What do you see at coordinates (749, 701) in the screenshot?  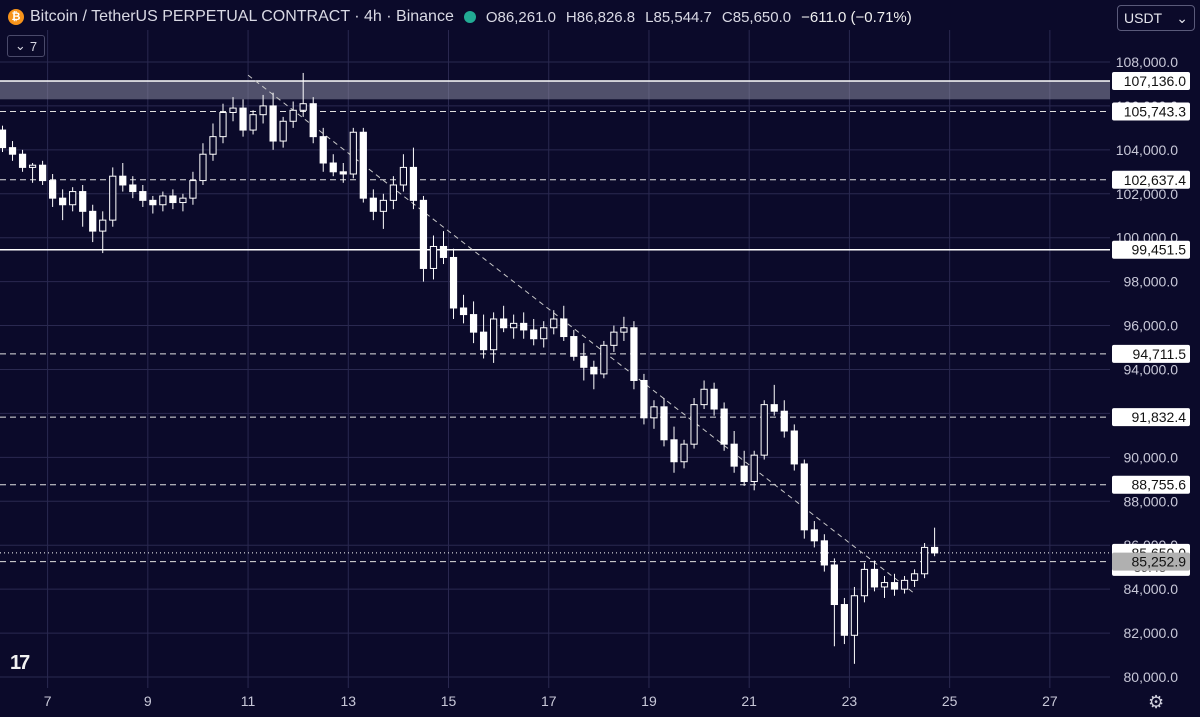 I see `x-tick-label: 21` at bounding box center [749, 701].